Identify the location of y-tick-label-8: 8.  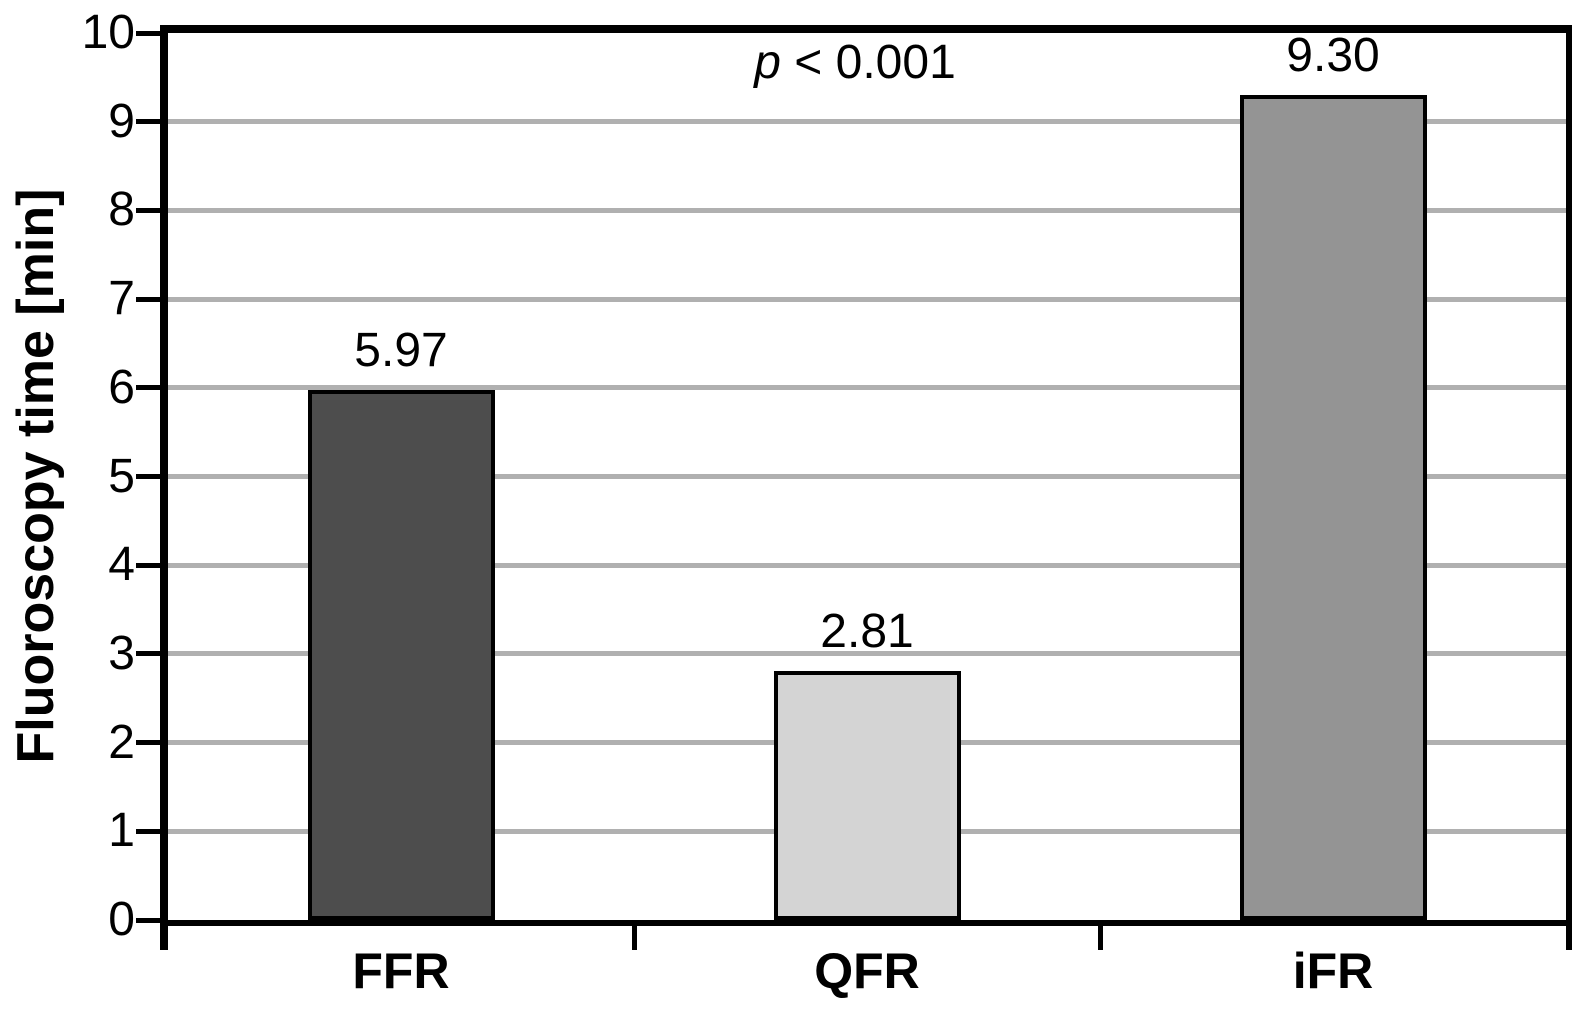
(121, 210).